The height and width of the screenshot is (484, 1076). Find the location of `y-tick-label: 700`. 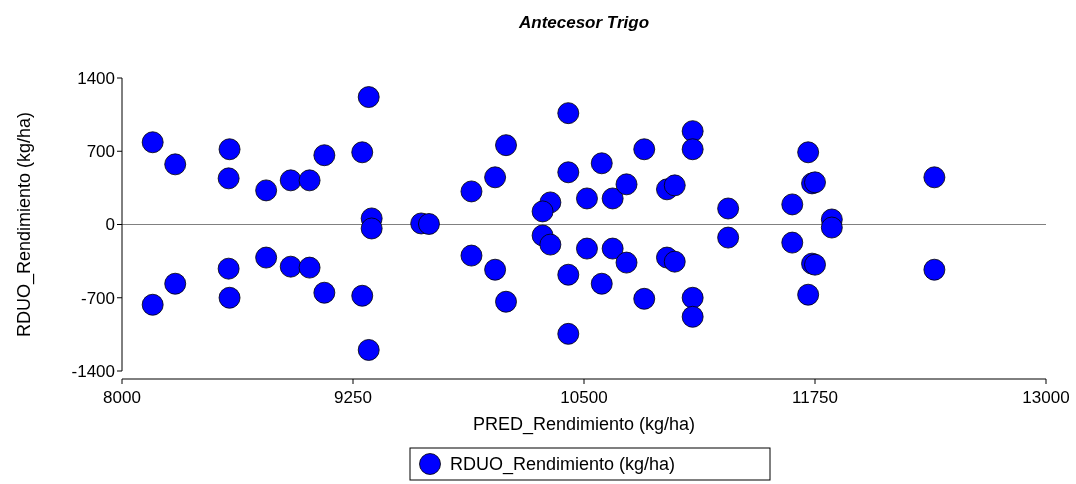

y-tick-label: 700 is located at coordinates (100, 152).